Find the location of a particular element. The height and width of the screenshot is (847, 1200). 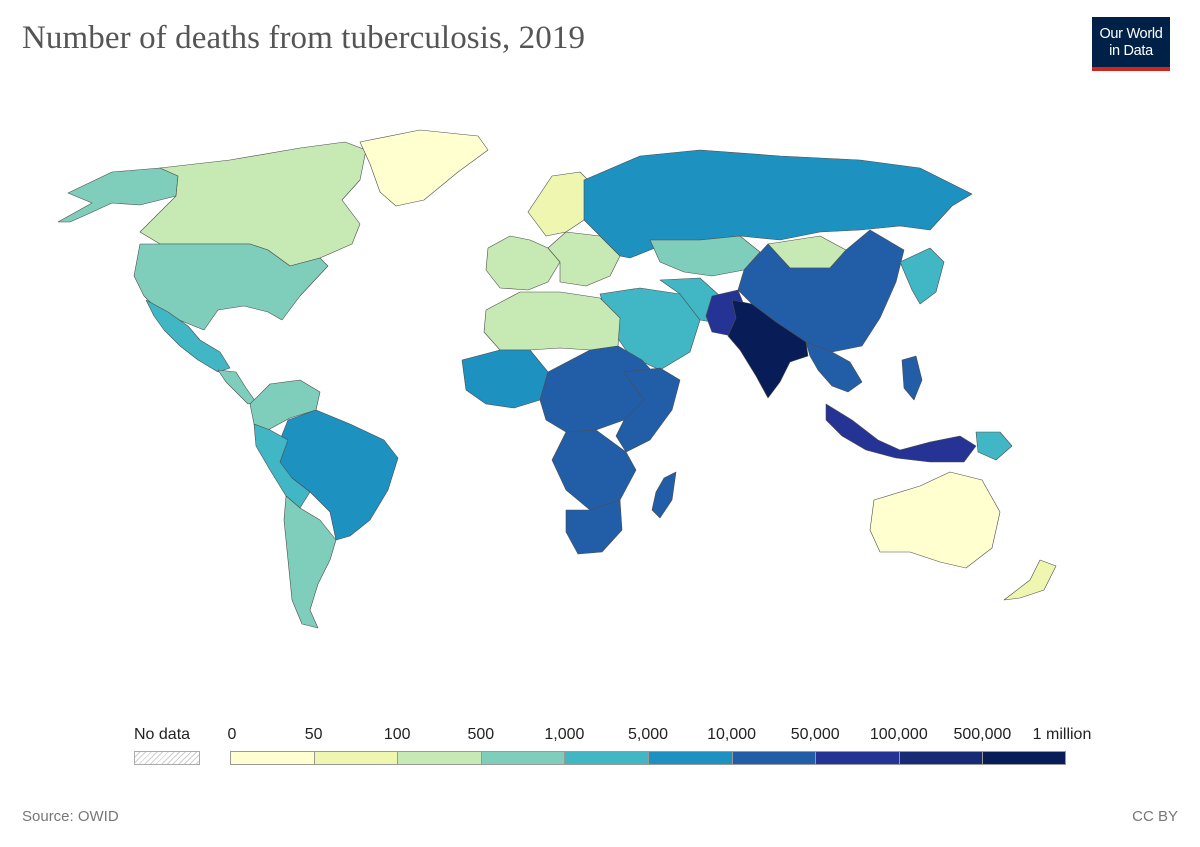

map-region-new-zealand is located at coordinates (1030, 580).